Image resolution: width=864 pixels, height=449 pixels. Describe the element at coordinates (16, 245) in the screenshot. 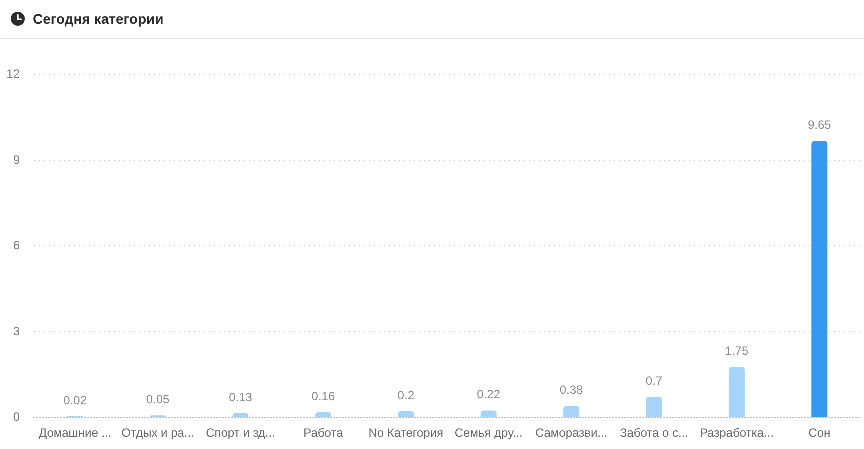

I see `y-tick-label: 6` at that location.